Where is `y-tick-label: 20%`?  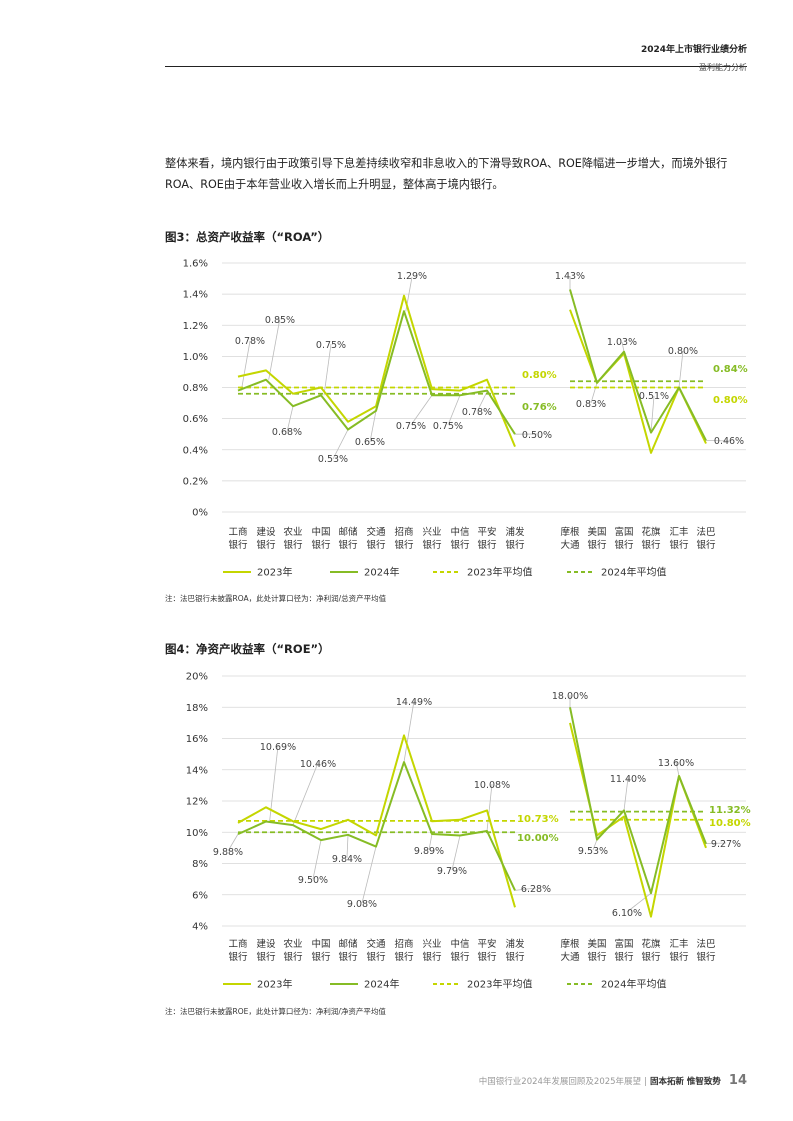 y-tick-label: 20% is located at coordinates (197, 677).